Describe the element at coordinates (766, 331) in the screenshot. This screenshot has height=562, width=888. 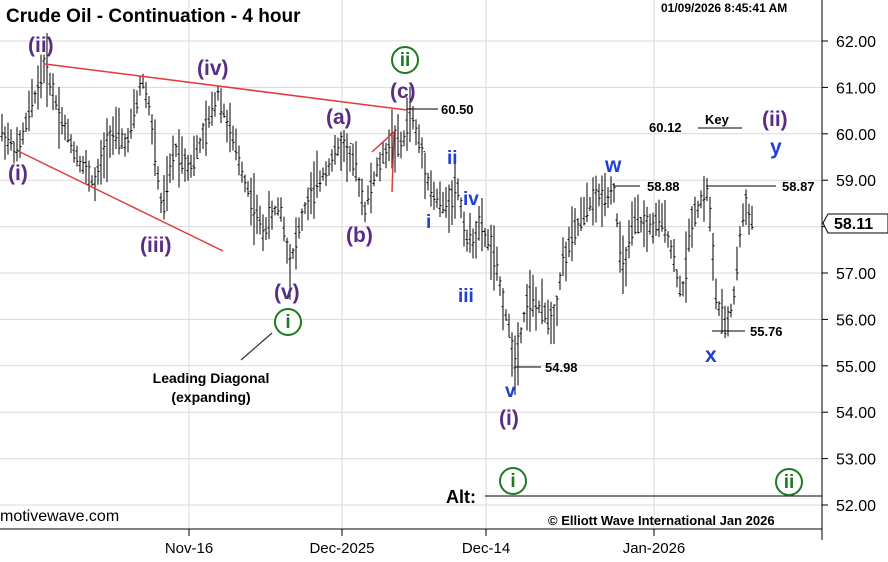
I see `level-55-76: 55.76` at that location.